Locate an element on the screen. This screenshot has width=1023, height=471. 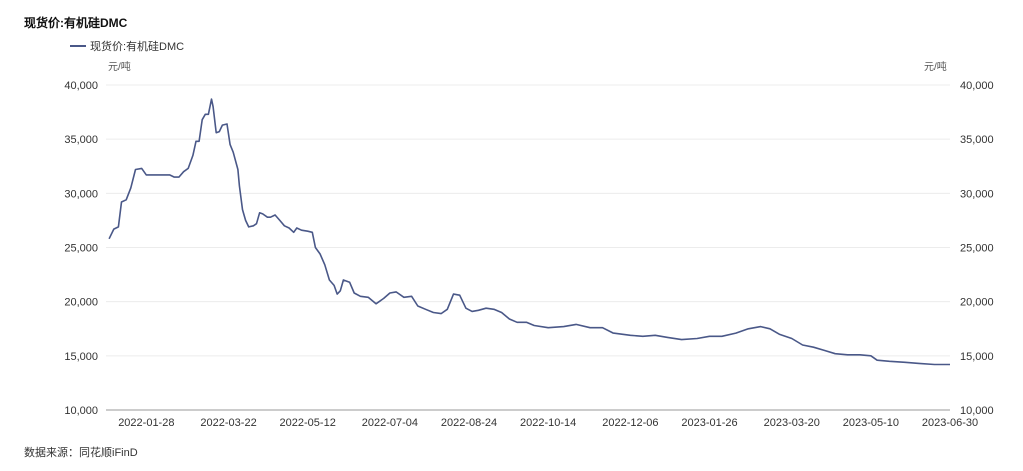
y-tick-right-6: 40,000 is located at coordinates (977, 86).